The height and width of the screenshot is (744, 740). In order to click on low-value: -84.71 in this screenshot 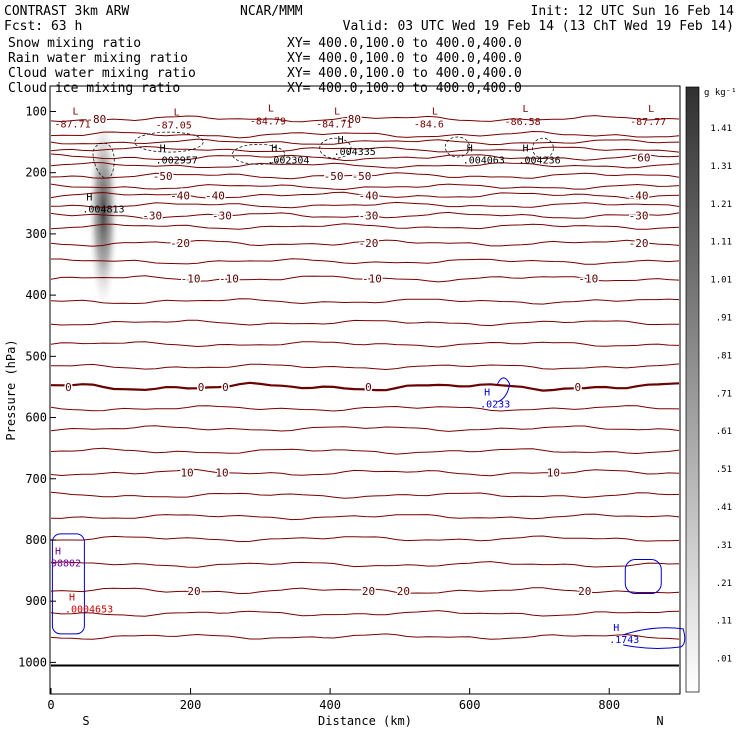, I will do `click(334, 124)`.